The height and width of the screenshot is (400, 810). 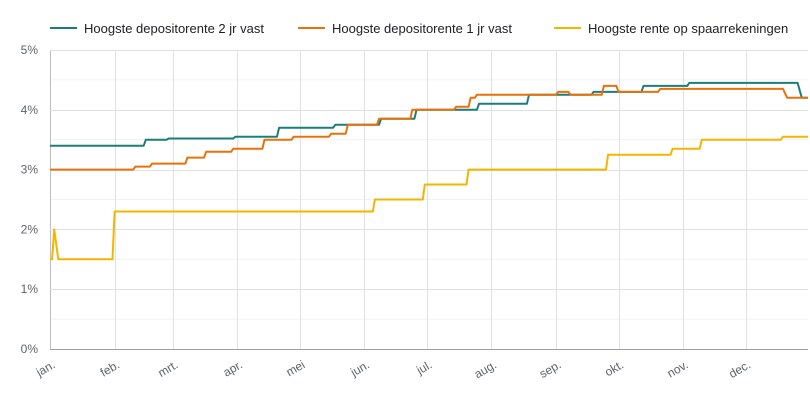 I want to click on x-tick-label: okt., so click(x=614, y=368).